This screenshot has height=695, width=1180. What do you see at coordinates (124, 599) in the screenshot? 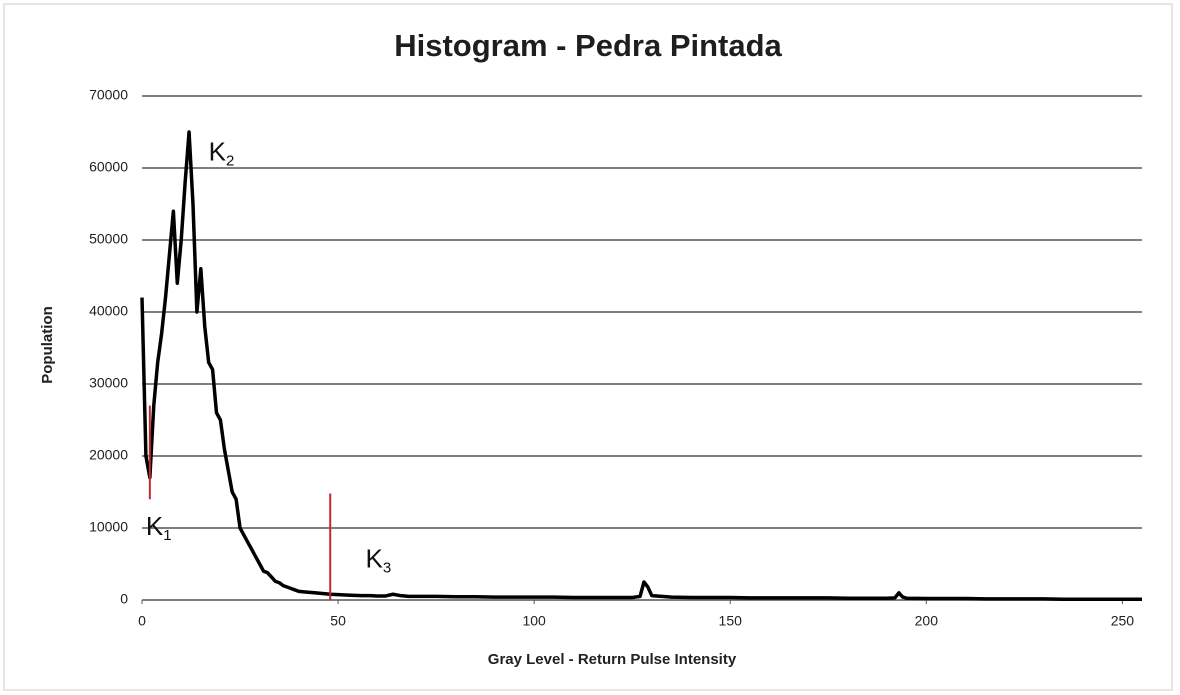
I see `y-tick-label: 0` at bounding box center [124, 599].